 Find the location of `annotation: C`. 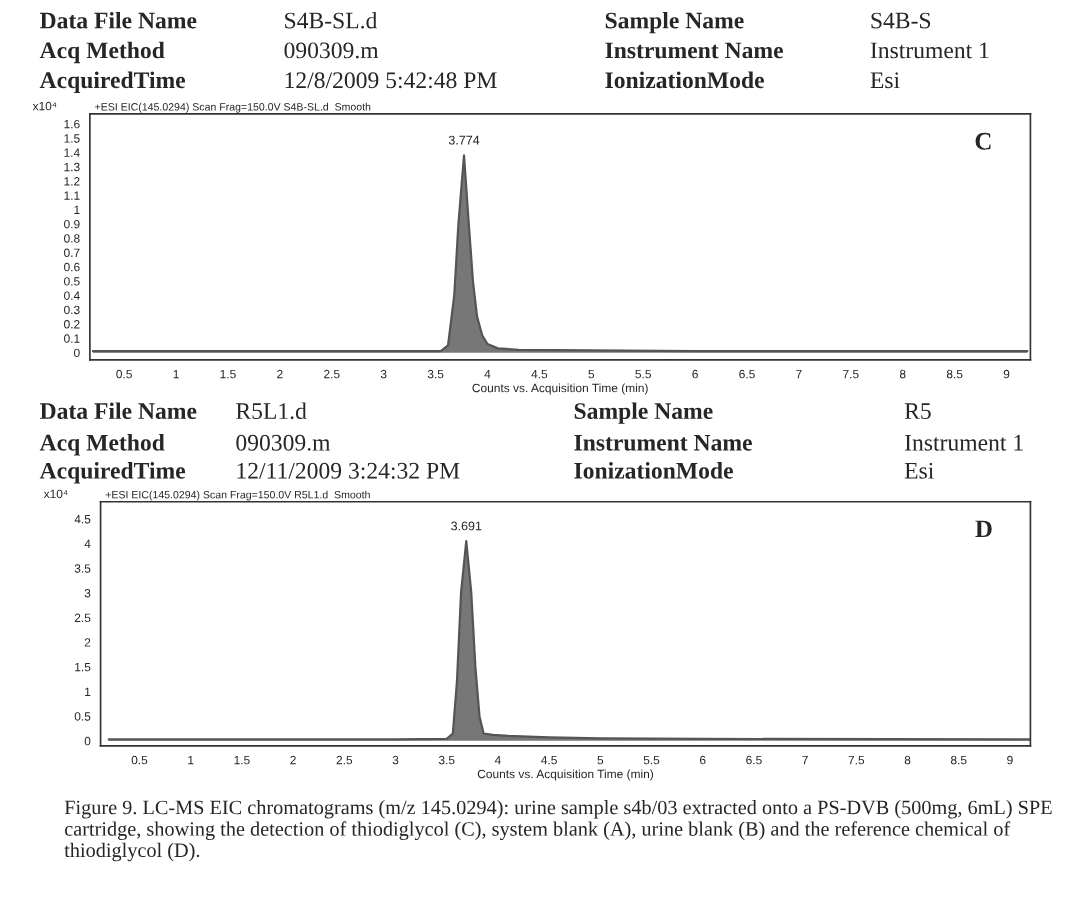

annotation: C is located at coordinates (983, 141).